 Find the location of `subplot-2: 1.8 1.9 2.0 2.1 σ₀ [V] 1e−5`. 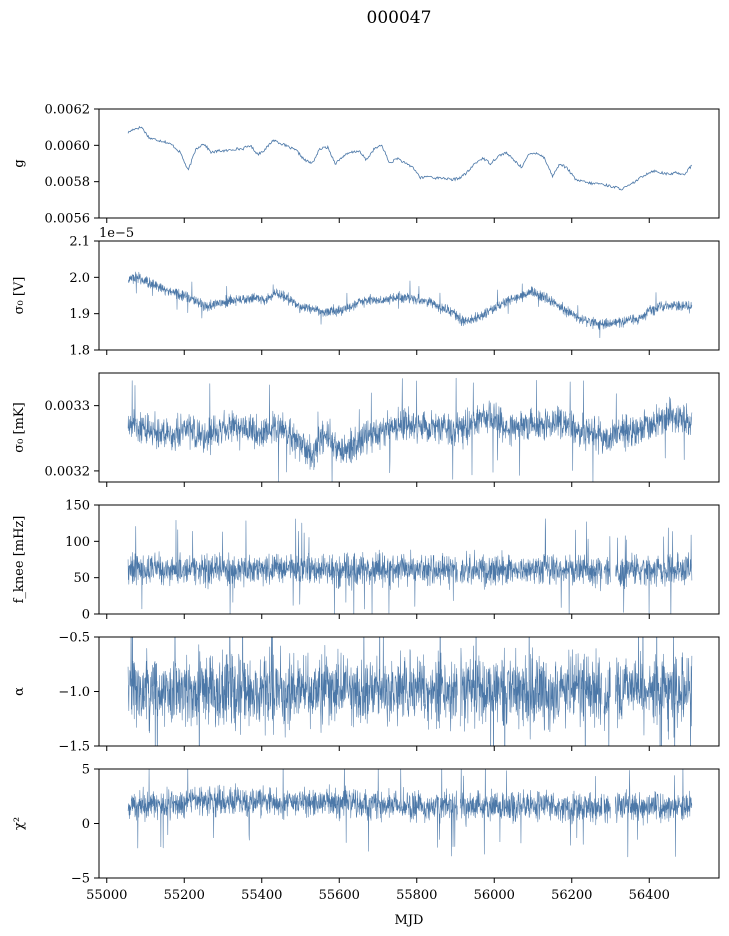

subplot-2: 1.8 1.9 2.0 2.1 σ₀ [V] 1e−5 is located at coordinates (366, 292).